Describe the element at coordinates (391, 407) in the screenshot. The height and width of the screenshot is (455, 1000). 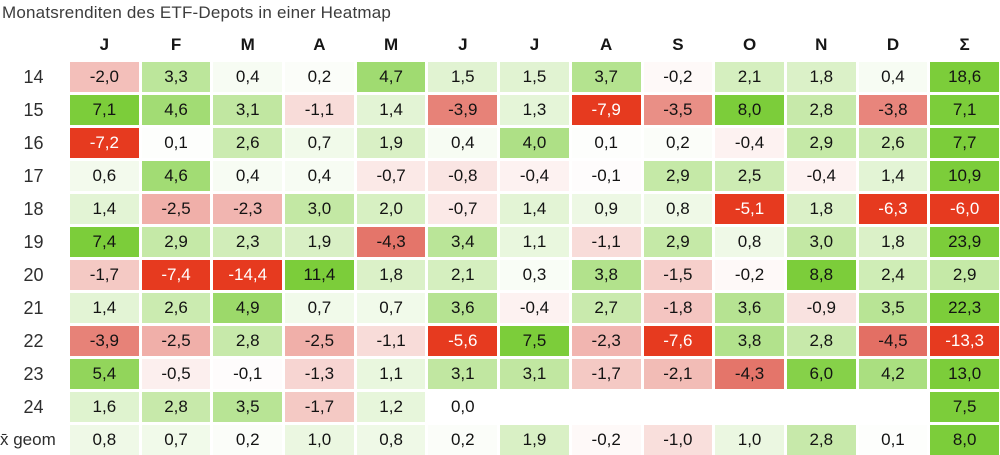
I see `heatmap-cell: 1,2` at that location.